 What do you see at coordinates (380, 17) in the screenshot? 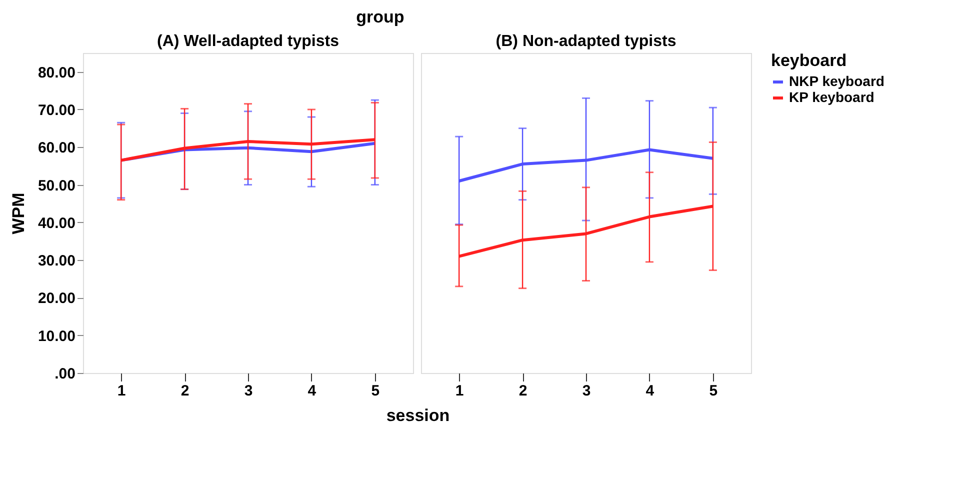
I see `text: group` at bounding box center [380, 17].